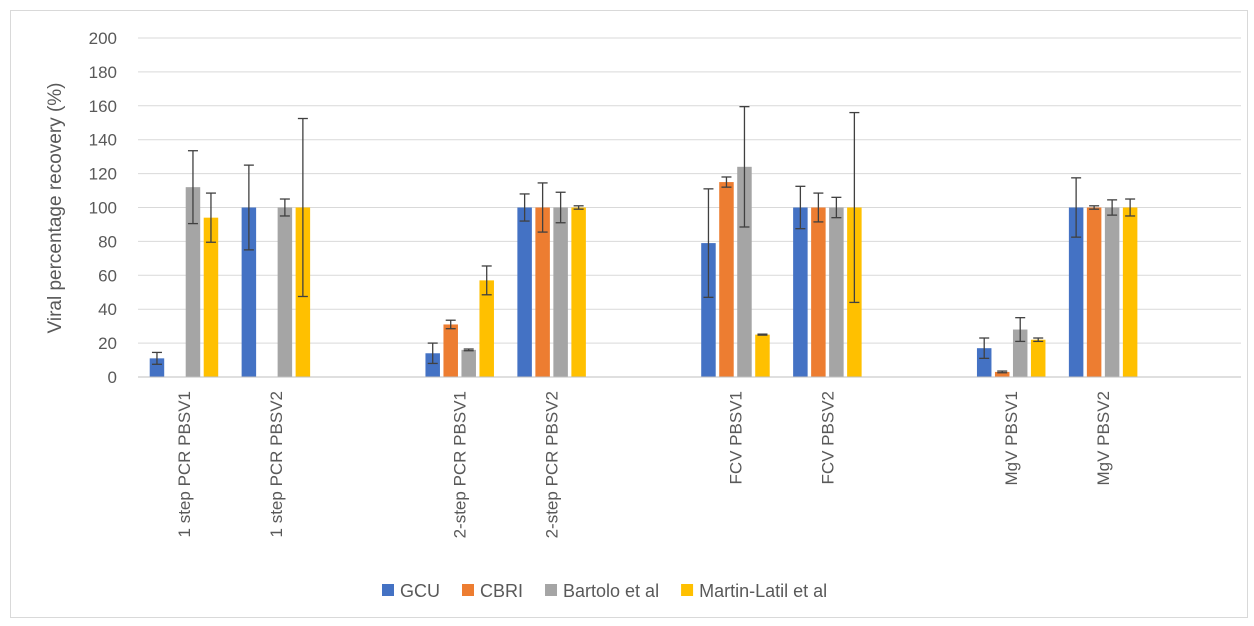 This screenshot has width=1254, height=626. I want to click on y-tick-label: 140, so click(103, 140).